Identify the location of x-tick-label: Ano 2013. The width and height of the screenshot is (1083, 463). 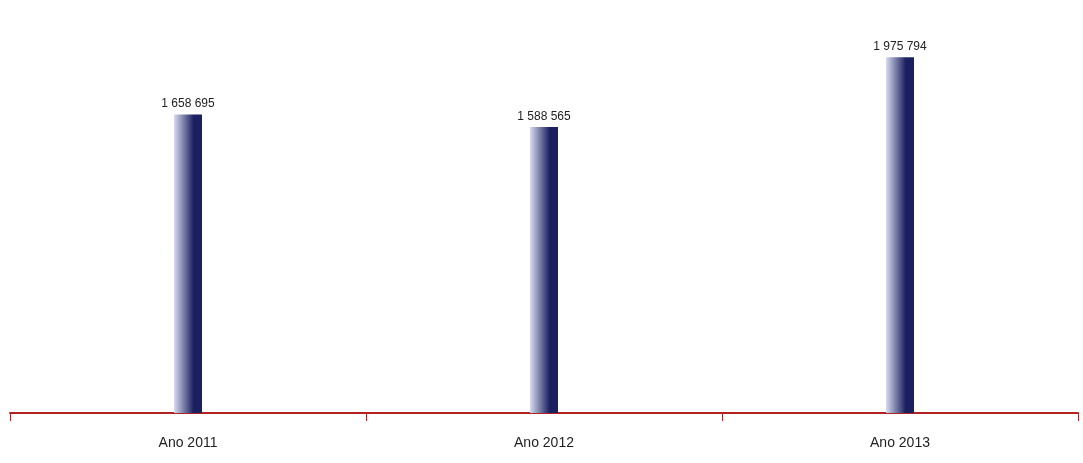
(900, 442).